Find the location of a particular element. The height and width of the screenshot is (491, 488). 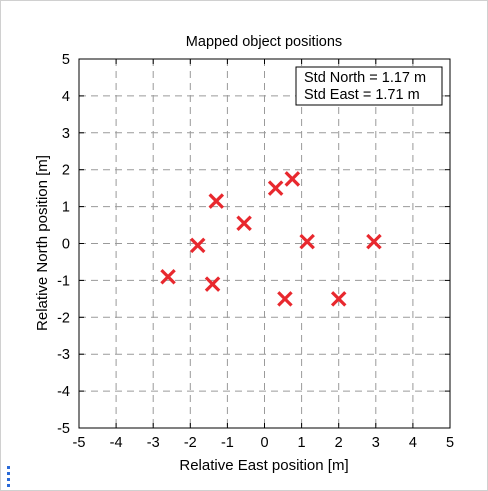

legend-box is located at coordinates (369, 86).